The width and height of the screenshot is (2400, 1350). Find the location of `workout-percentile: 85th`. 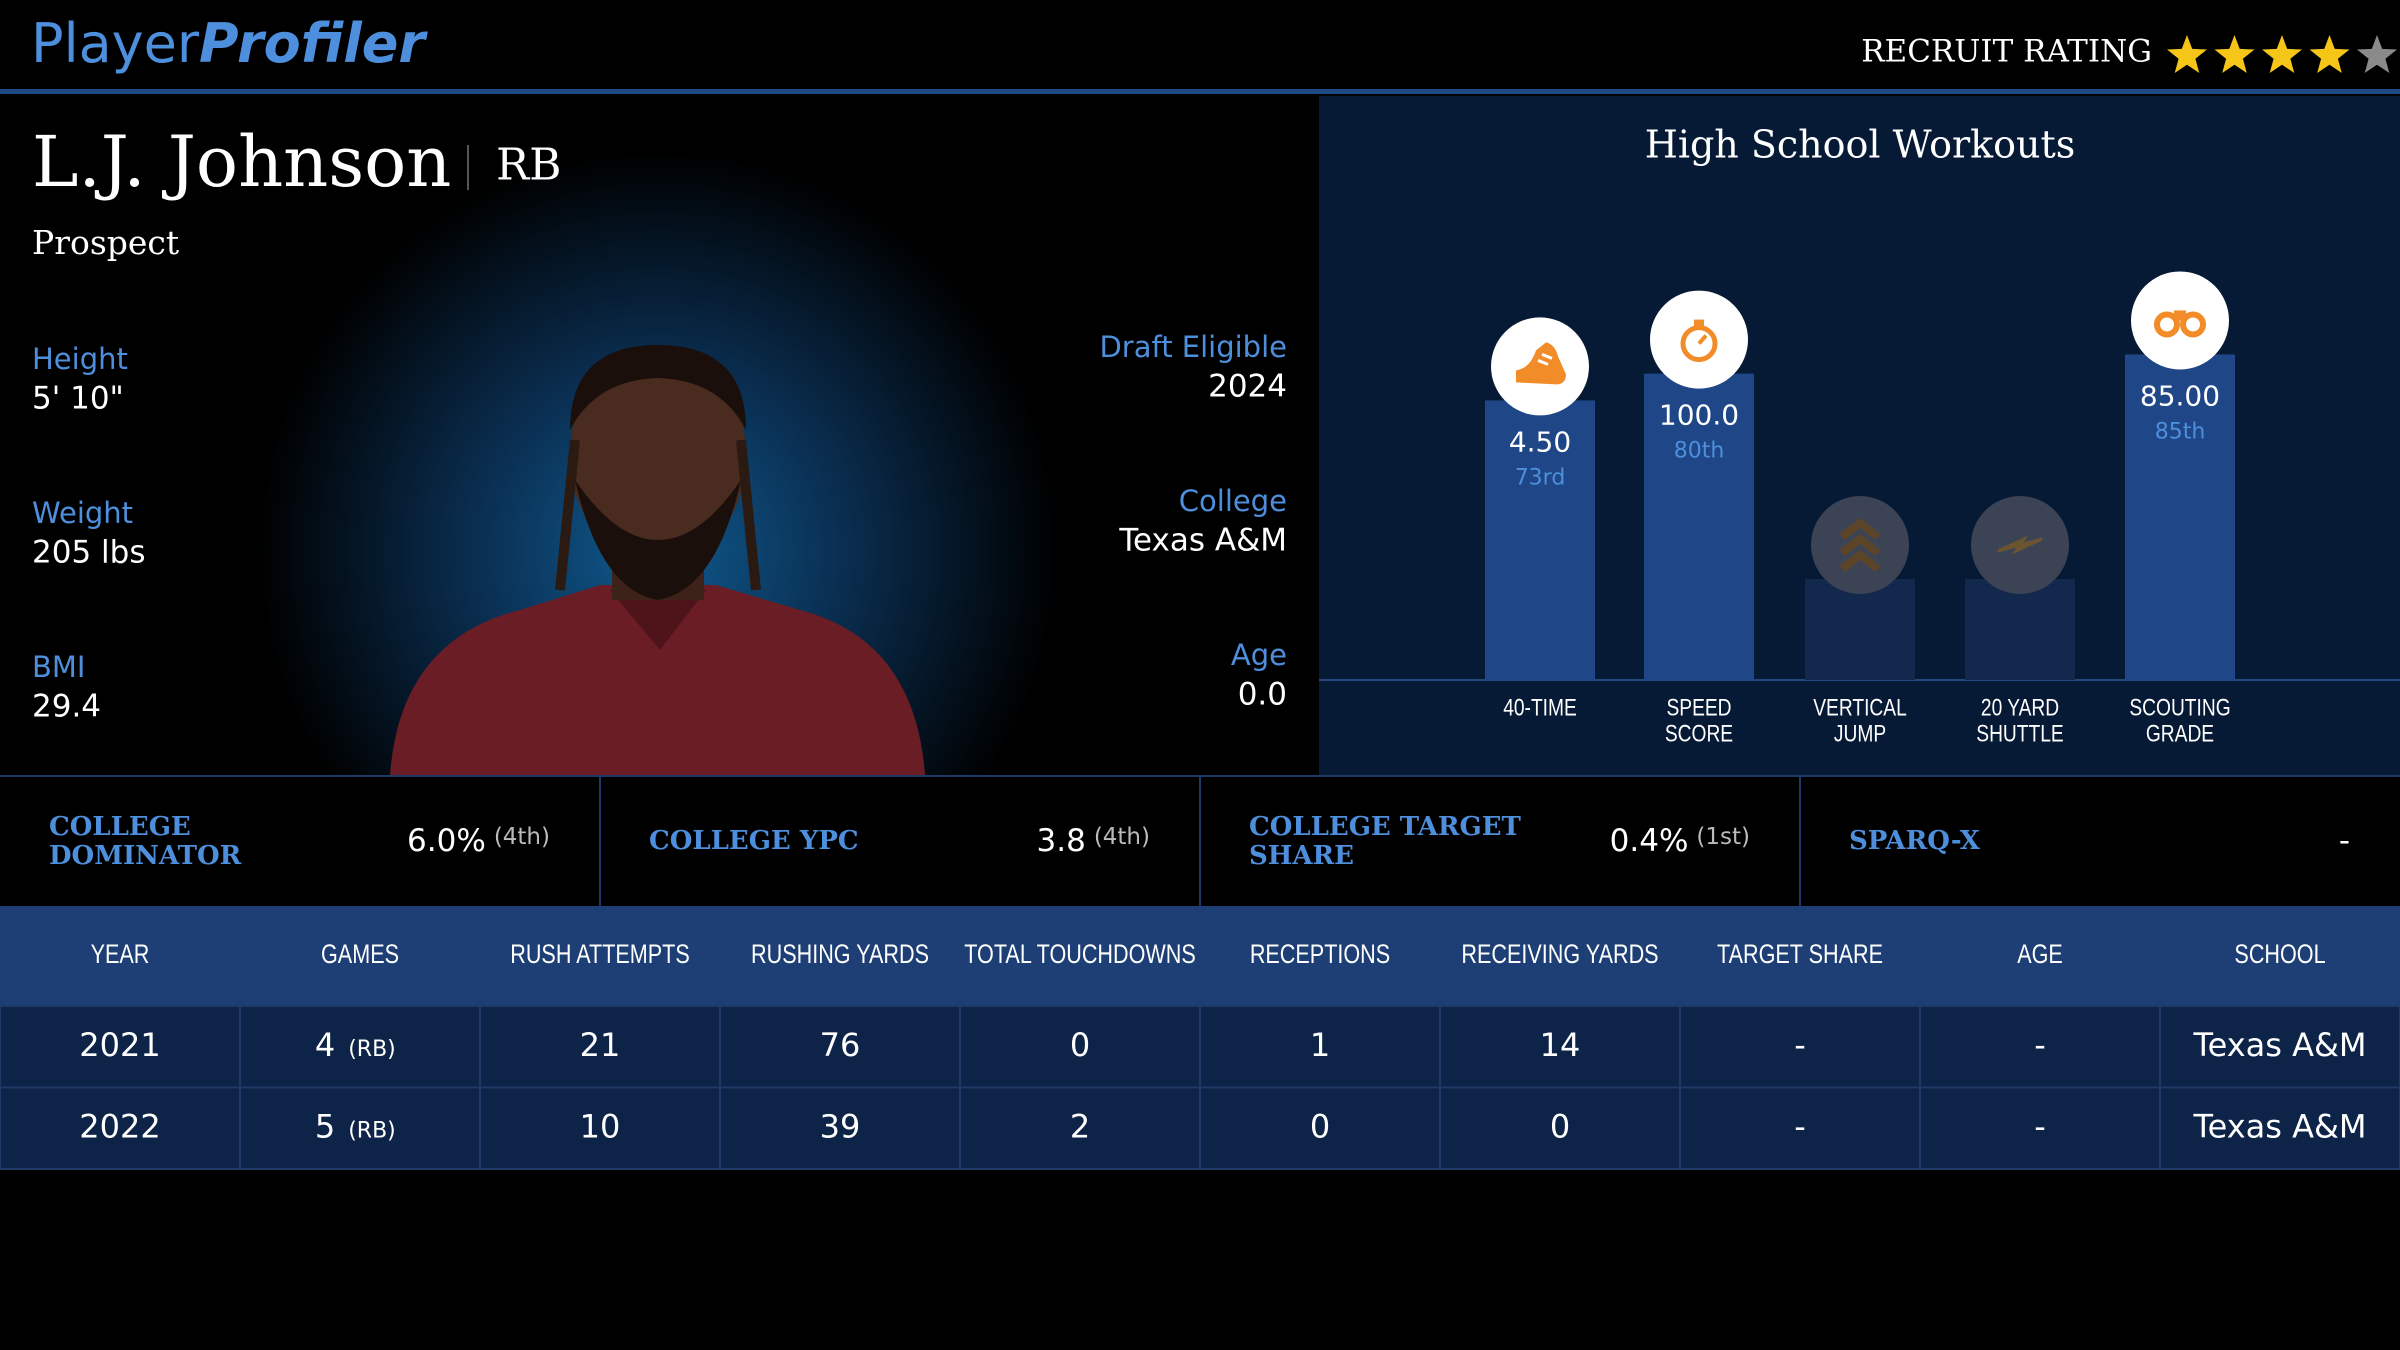

workout-percentile: 85th is located at coordinates (2180, 431).